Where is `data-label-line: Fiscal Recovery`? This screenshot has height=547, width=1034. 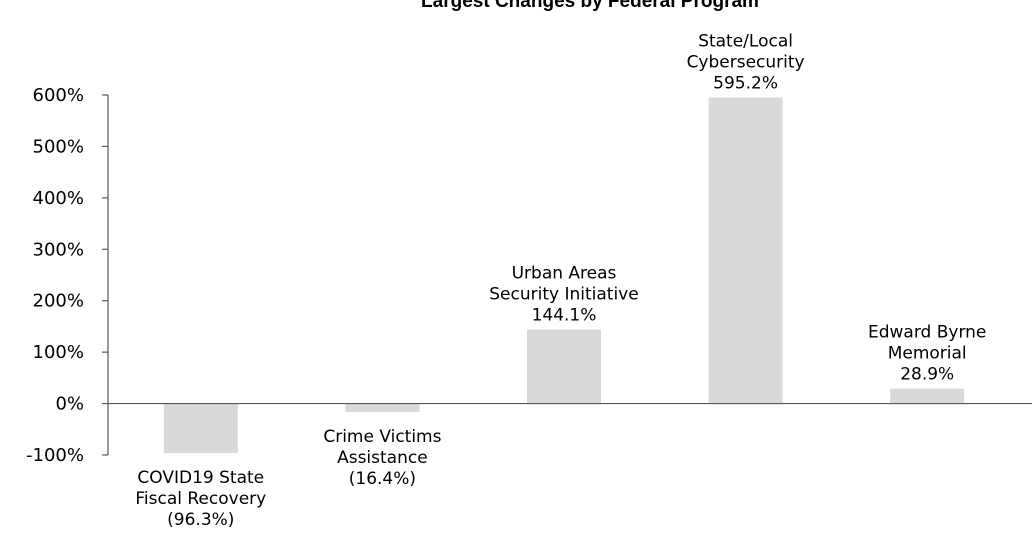 data-label-line: Fiscal Recovery is located at coordinates (200, 499).